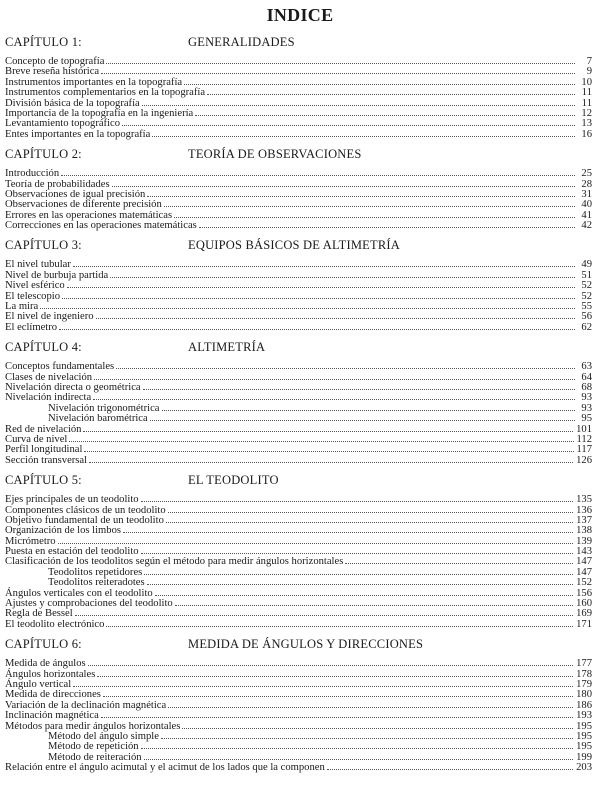  Describe the element at coordinates (104, 408) in the screenshot. I see `entry-title: Nivelación trigonométrica` at that location.